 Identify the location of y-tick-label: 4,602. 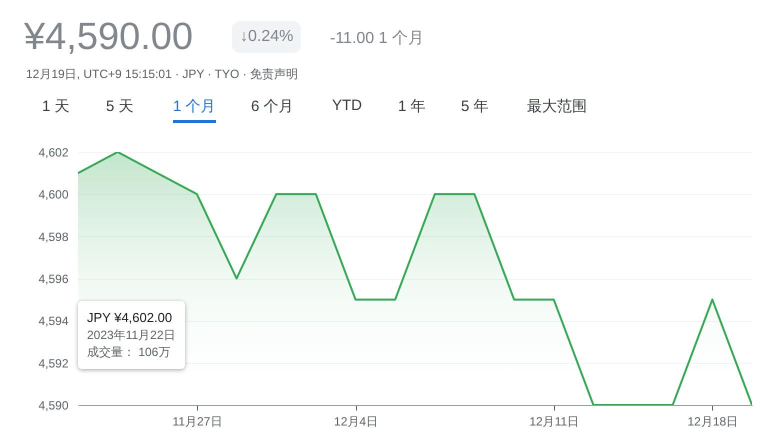
(53, 153).